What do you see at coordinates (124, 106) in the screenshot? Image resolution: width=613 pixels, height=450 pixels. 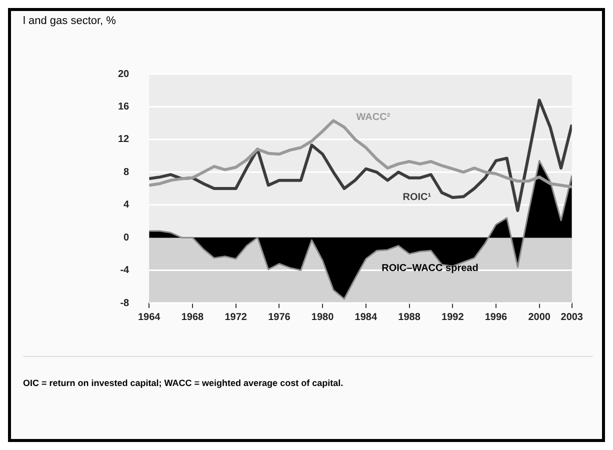 I see `y-tick-label: 16` at bounding box center [124, 106].